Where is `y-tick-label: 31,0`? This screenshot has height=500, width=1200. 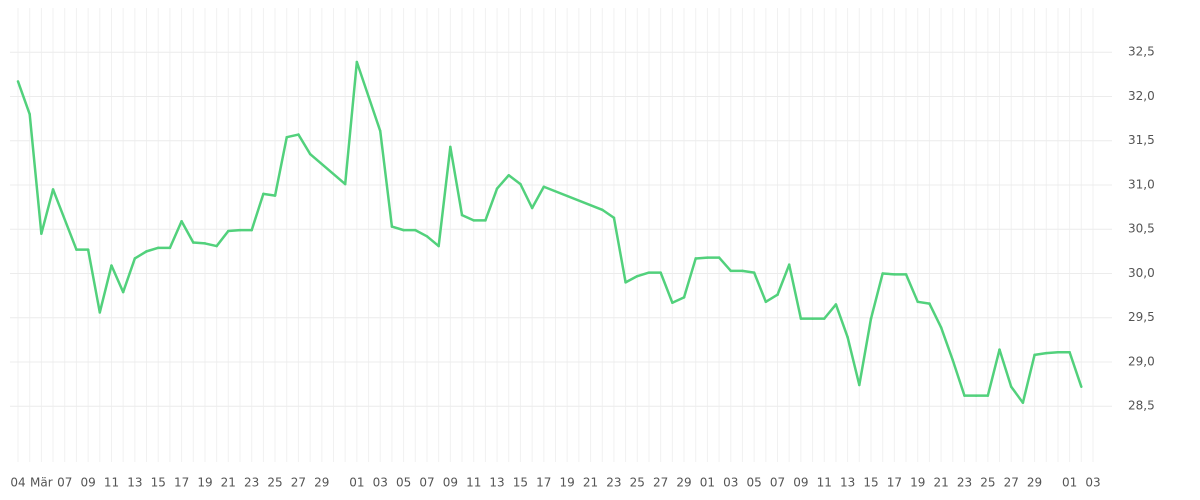 y-tick-label: 31,0 is located at coordinates (1141, 184).